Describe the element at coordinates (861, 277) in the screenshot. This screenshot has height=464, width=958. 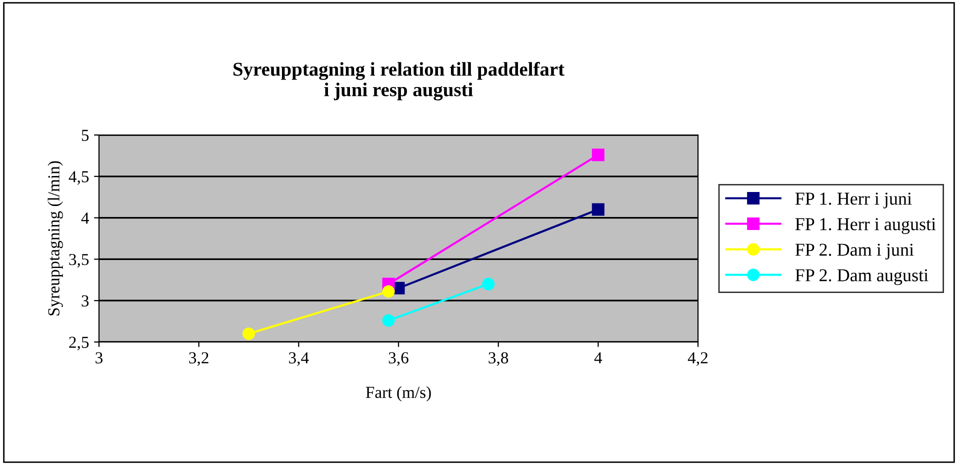
I see `legend-label: FP 2. Dam augusti` at that location.